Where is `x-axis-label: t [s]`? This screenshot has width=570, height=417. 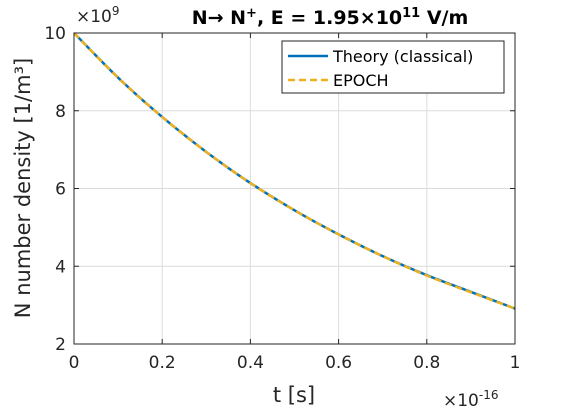 x-axis-label: t [s] is located at coordinates (294, 395).